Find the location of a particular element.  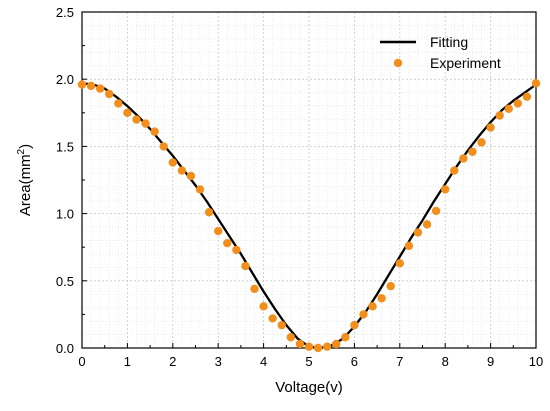

y-tick-label: 0.5 is located at coordinates (65, 281).